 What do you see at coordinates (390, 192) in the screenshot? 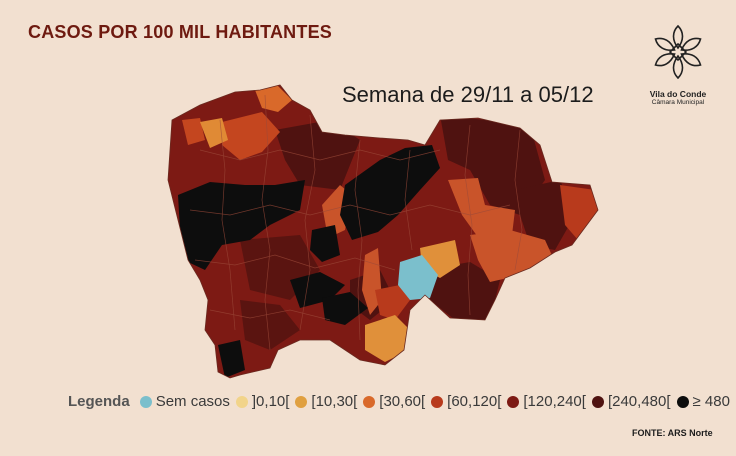
I see `municipality-high-center` at bounding box center [390, 192].